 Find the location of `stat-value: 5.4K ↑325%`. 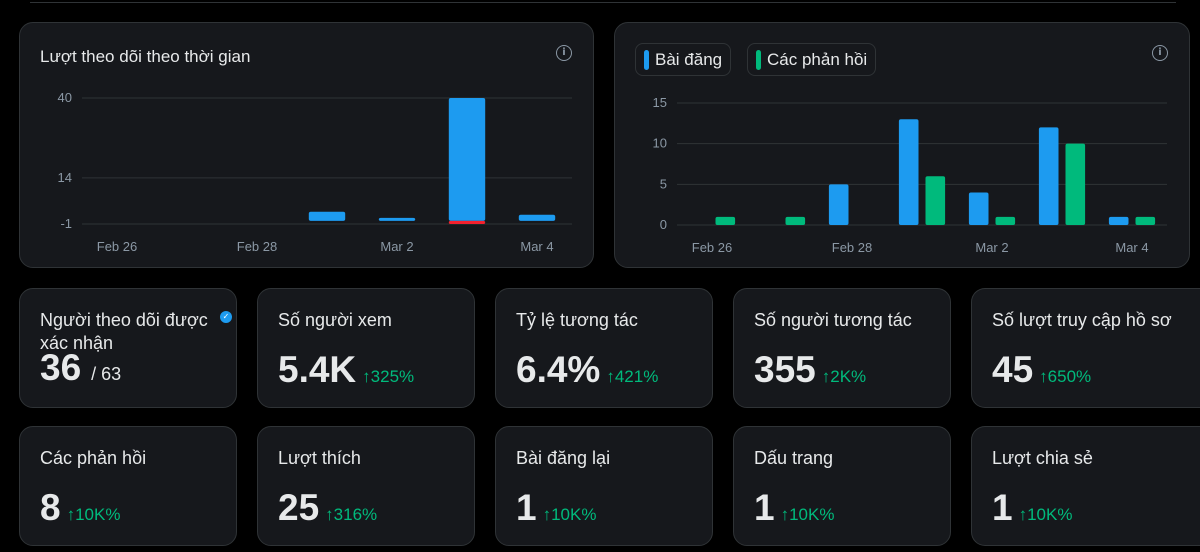

stat-value: 5.4K ↑325% is located at coordinates (346, 370).